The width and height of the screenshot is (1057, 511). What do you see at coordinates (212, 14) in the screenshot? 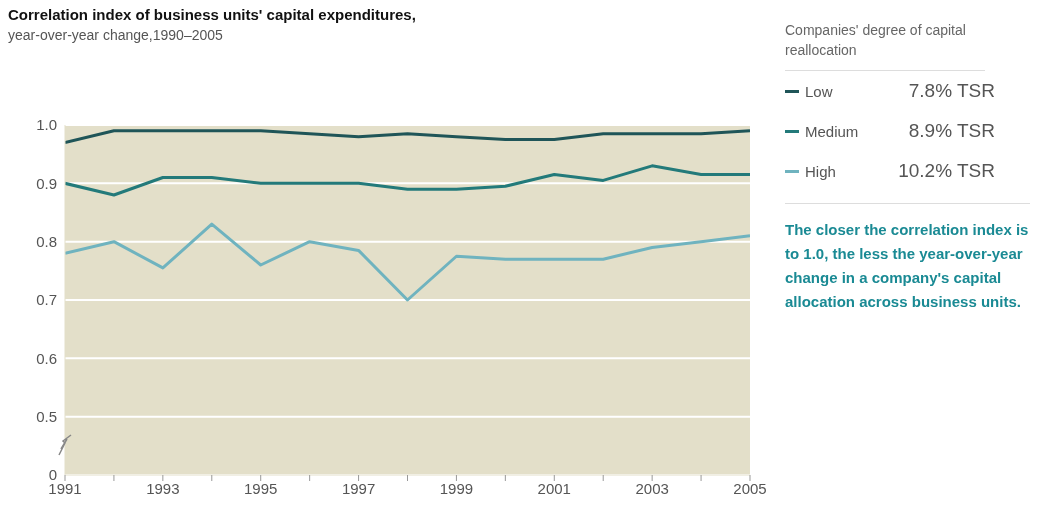
I see `chart-title: Correlation index of business units' capital expenditures,` at bounding box center [212, 14].